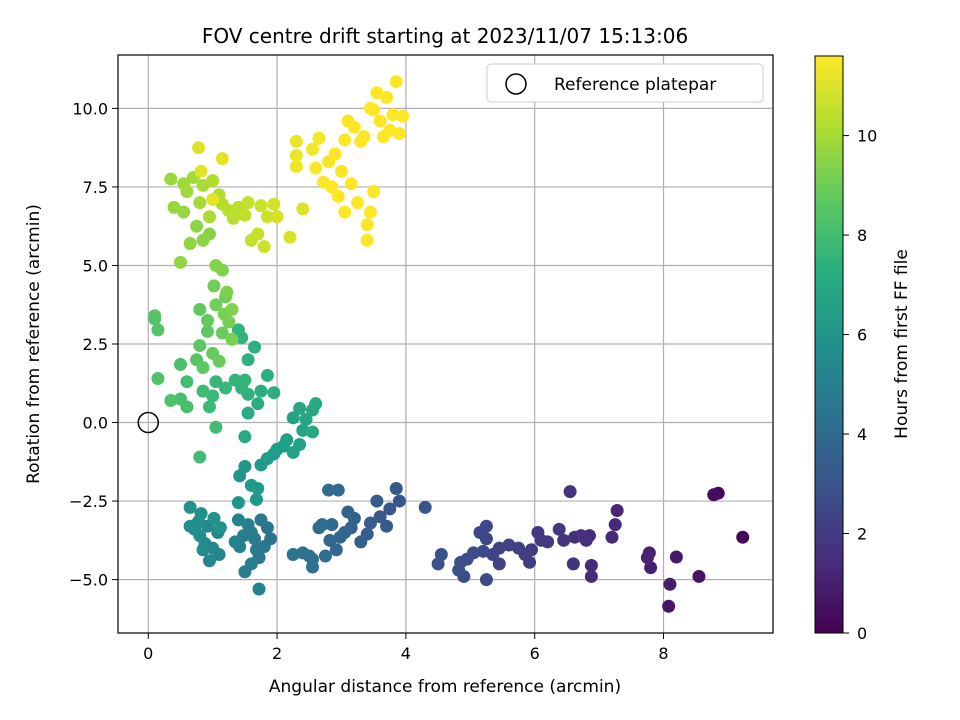 The image size is (960, 720). What do you see at coordinates (406, 653) in the screenshot?
I see `x-tick-label: 4` at bounding box center [406, 653].